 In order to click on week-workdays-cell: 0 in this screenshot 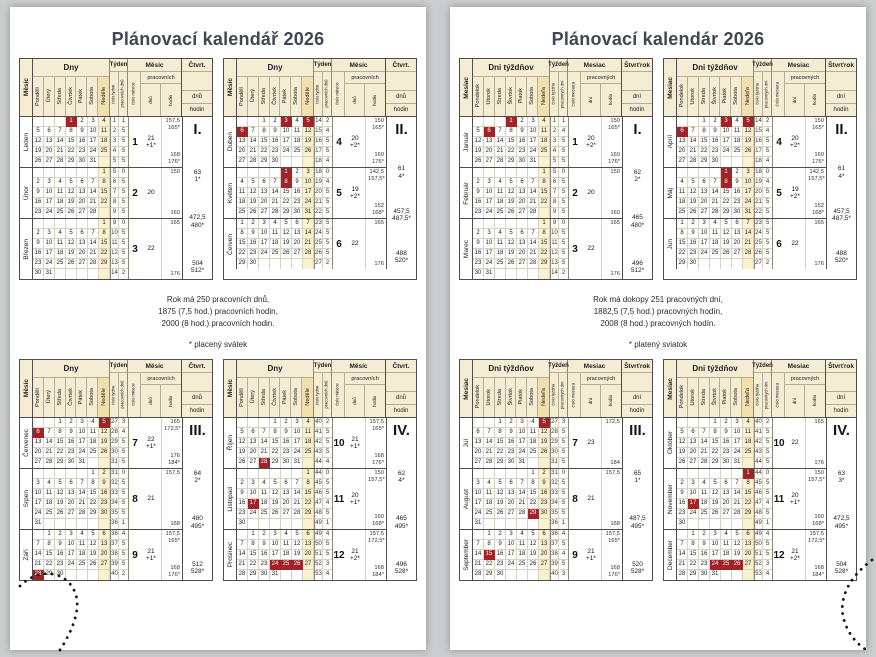, I will do `click(327, 474)`.